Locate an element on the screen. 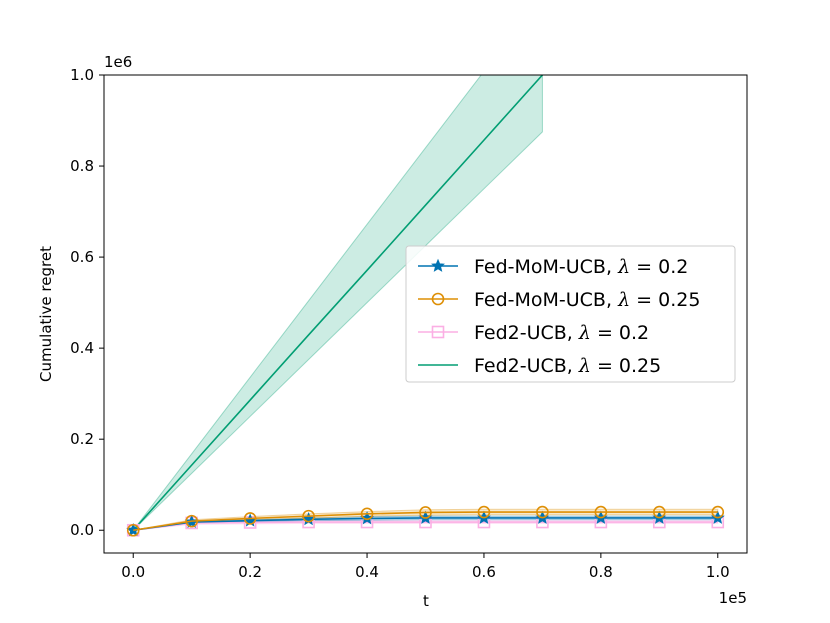 The image size is (830, 623). legend-label-2: Fed2-UCB, λ = 0.2 is located at coordinates (561, 333).